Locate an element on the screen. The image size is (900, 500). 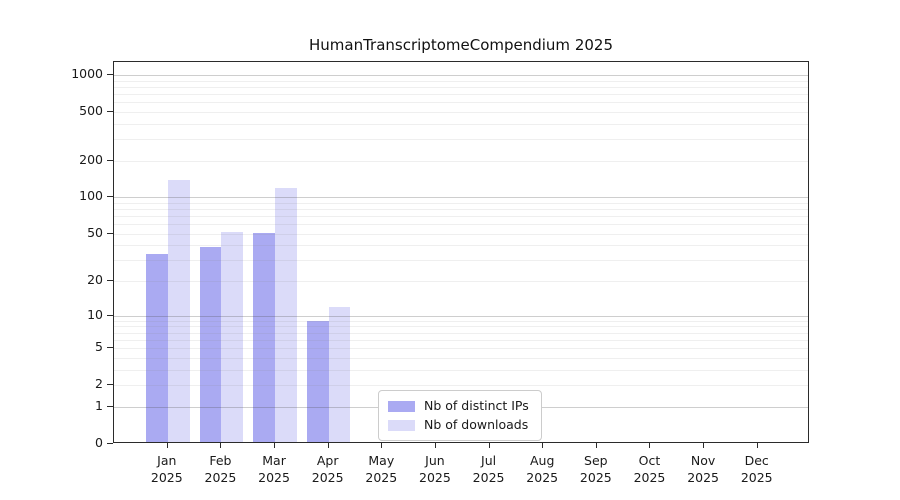
bar-jan-series0 is located at coordinates (157, 347).